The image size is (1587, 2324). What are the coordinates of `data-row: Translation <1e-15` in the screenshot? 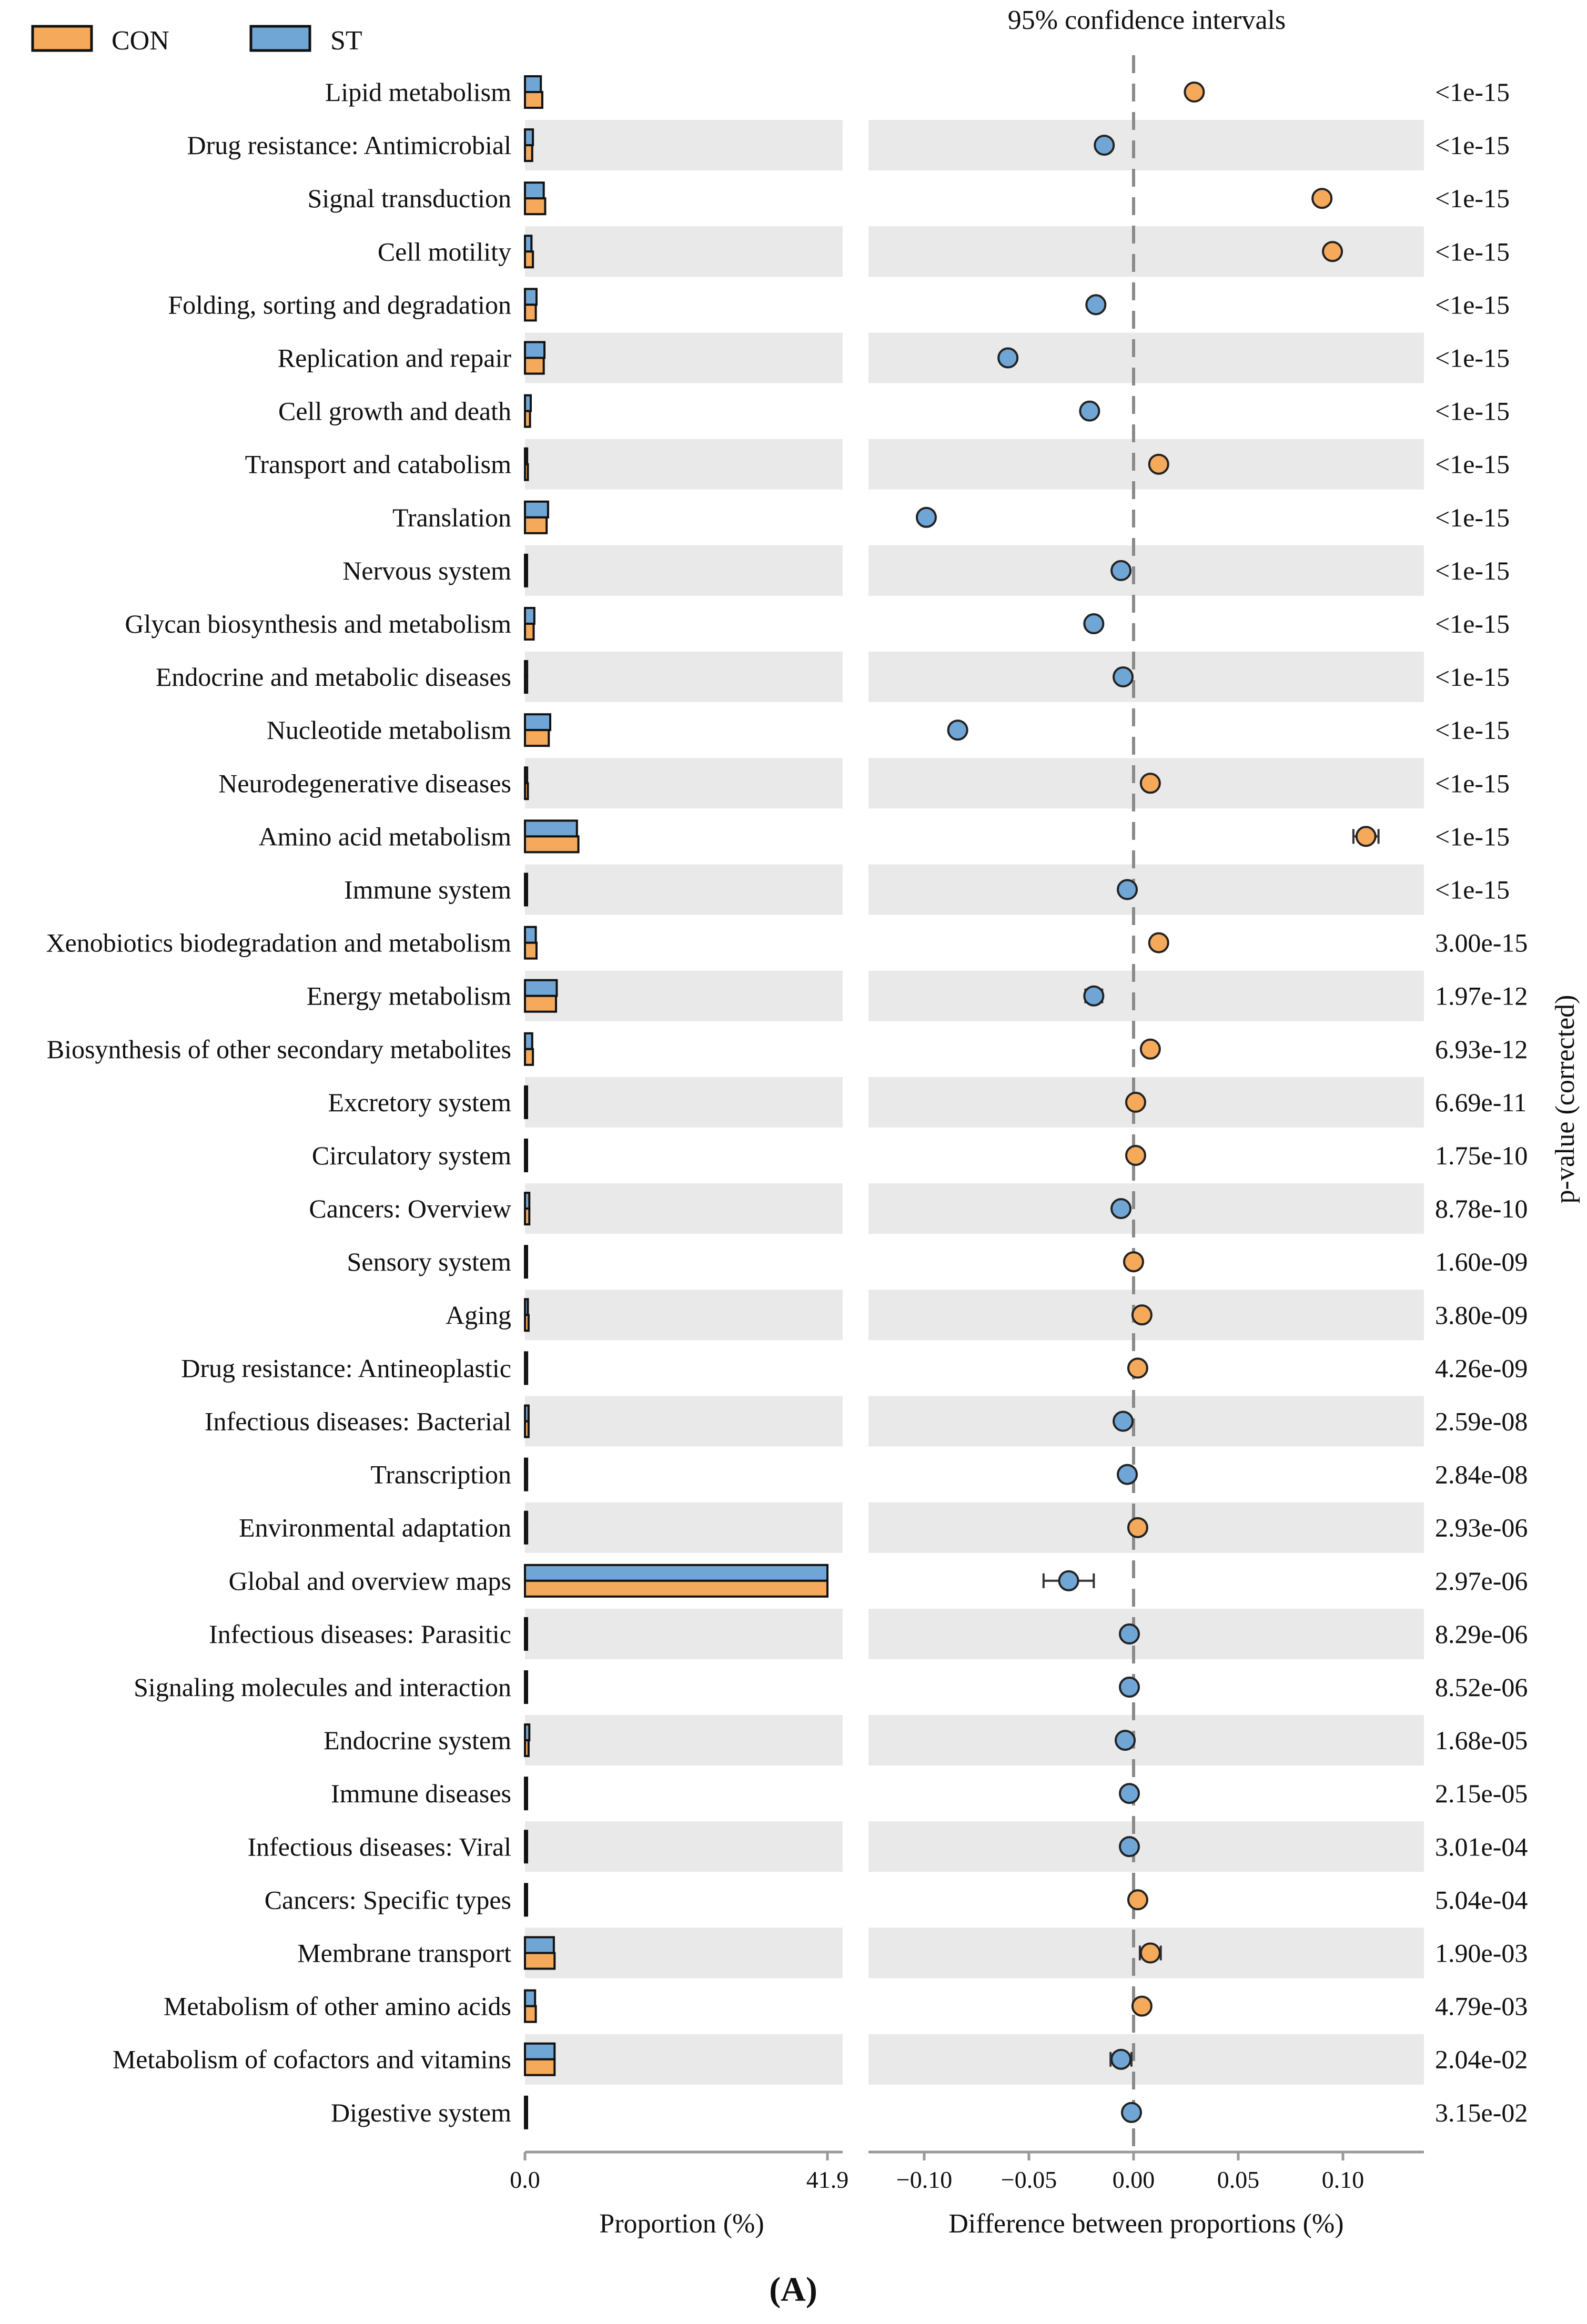 It's located at (951, 517).